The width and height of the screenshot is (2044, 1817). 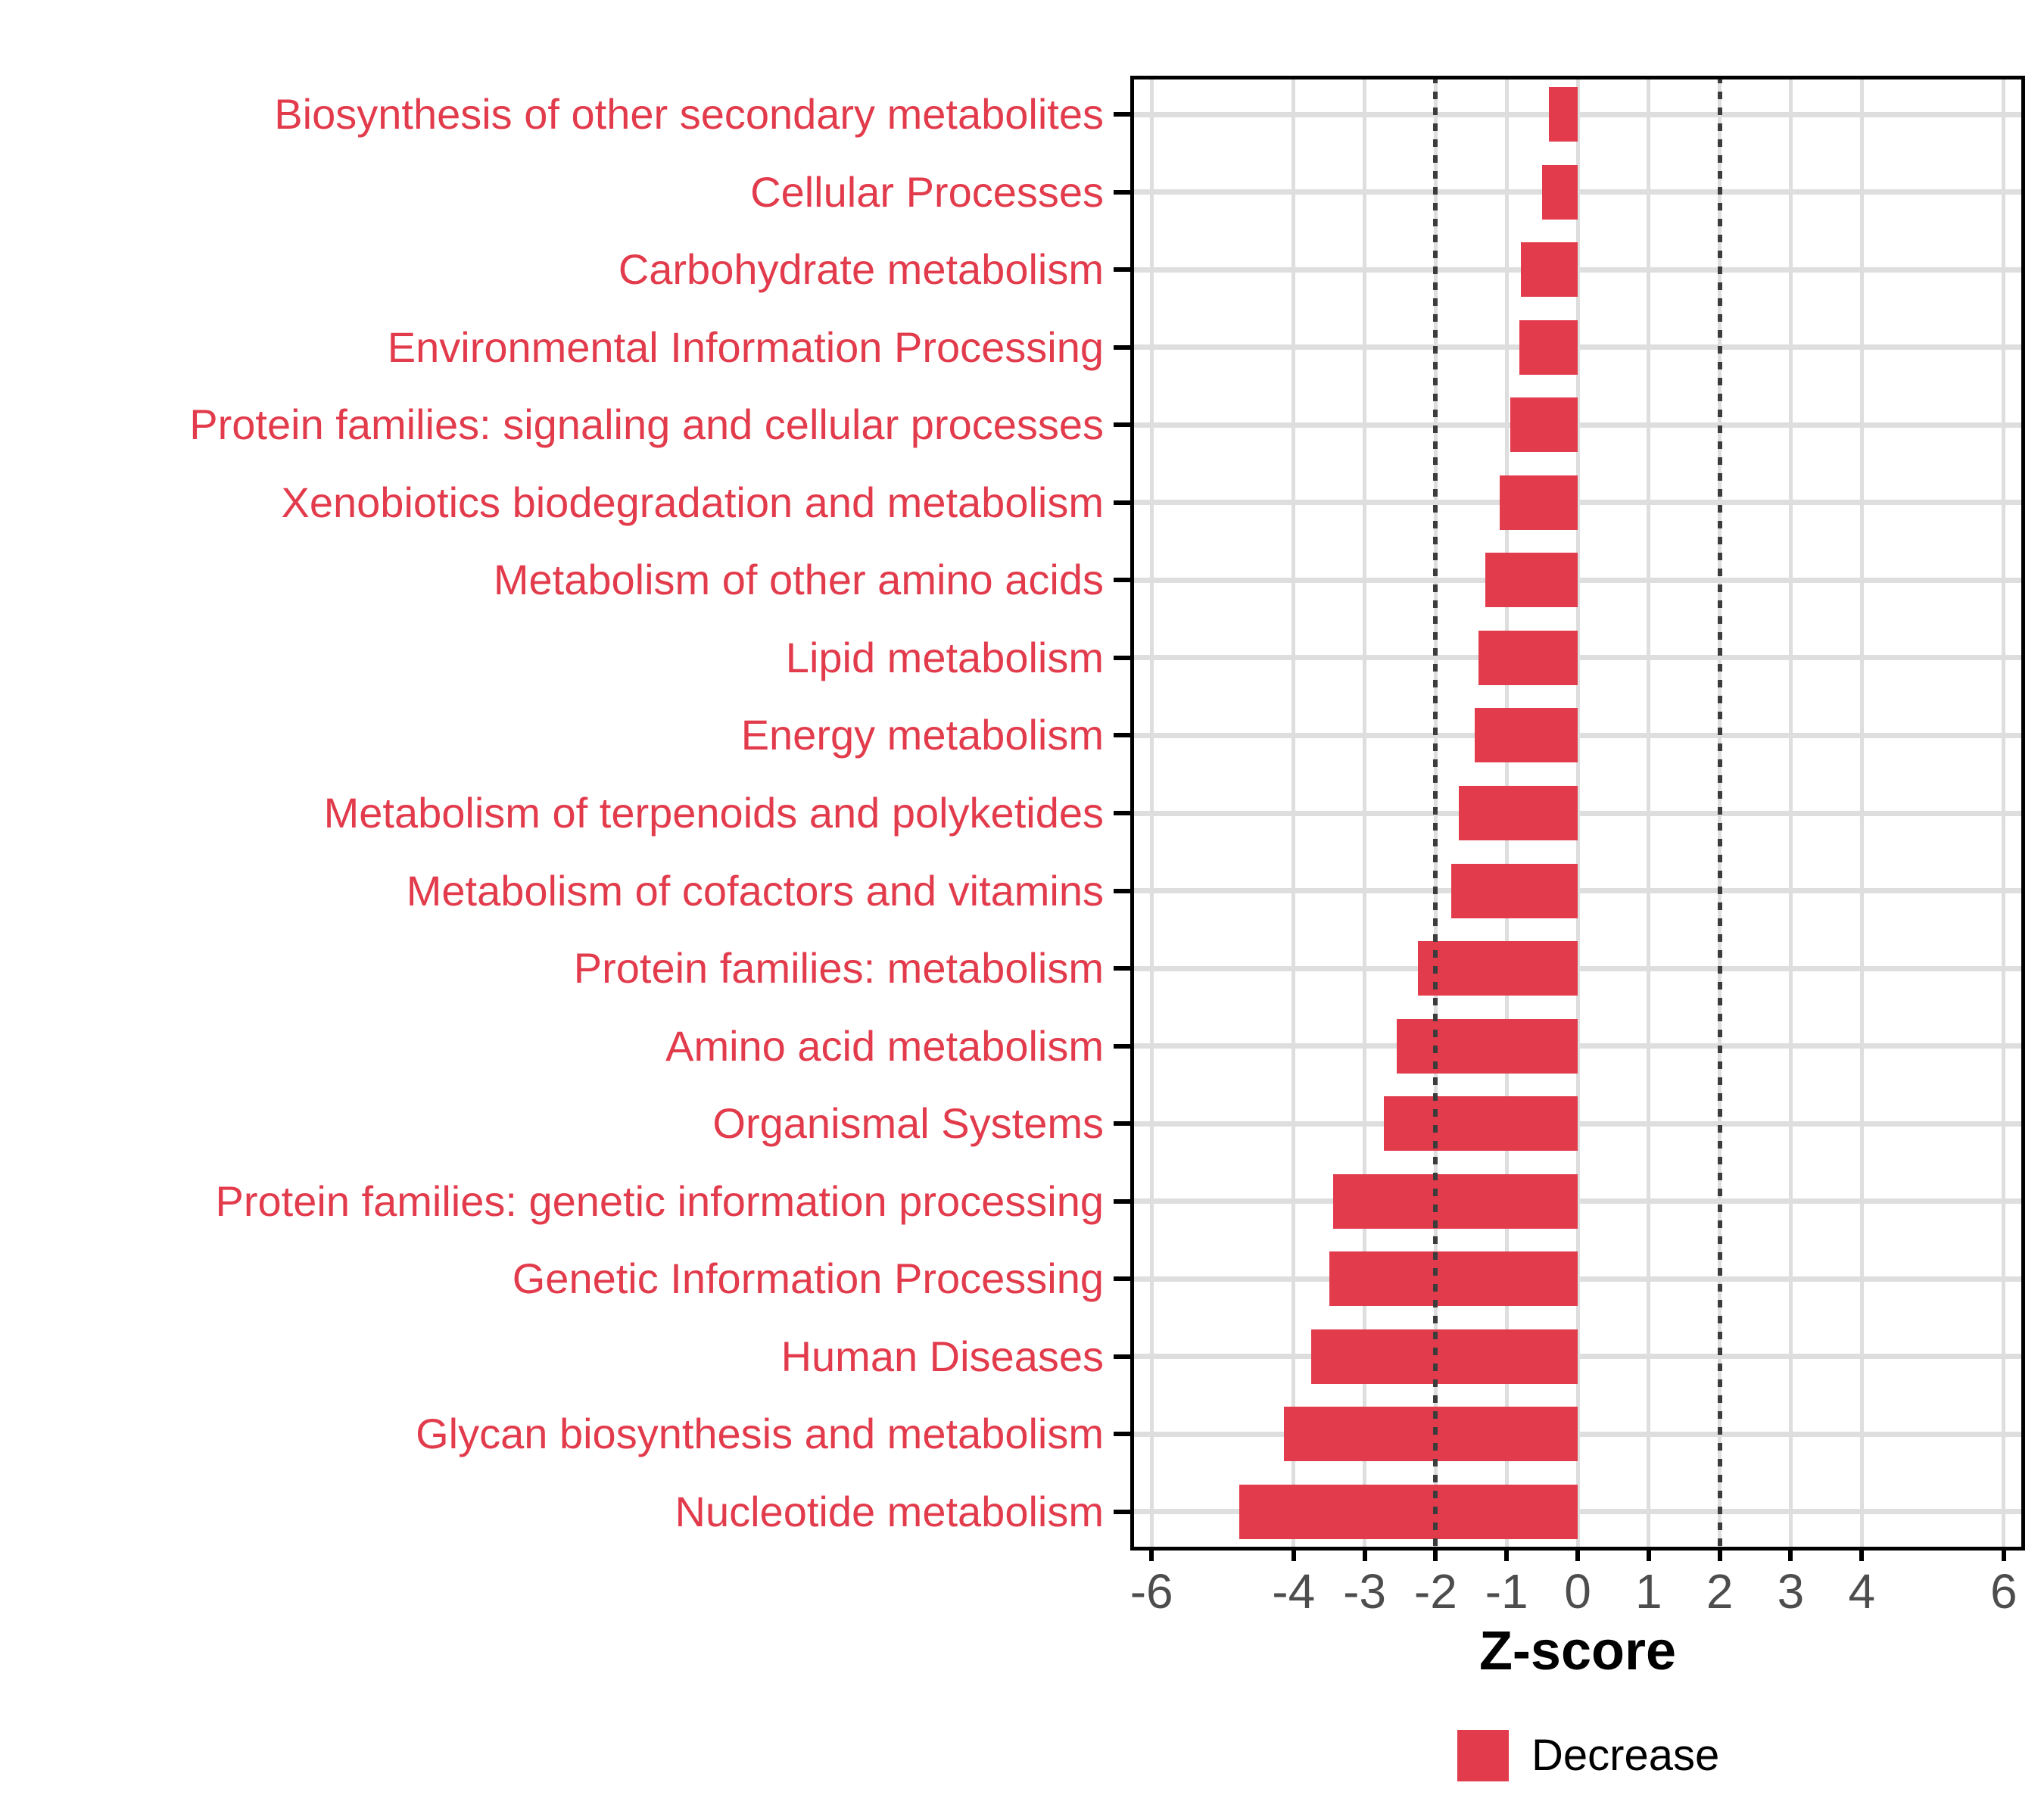 I want to click on y-axis-label: Metabolism of other amino acids, so click(x=798, y=580).